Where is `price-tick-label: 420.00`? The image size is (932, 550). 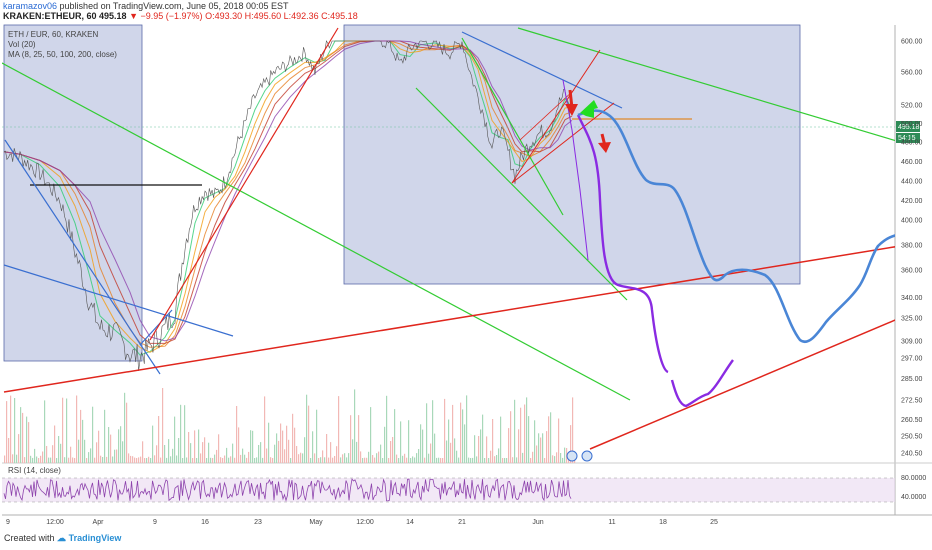
price-tick-label: 420.00 is located at coordinates (912, 201).